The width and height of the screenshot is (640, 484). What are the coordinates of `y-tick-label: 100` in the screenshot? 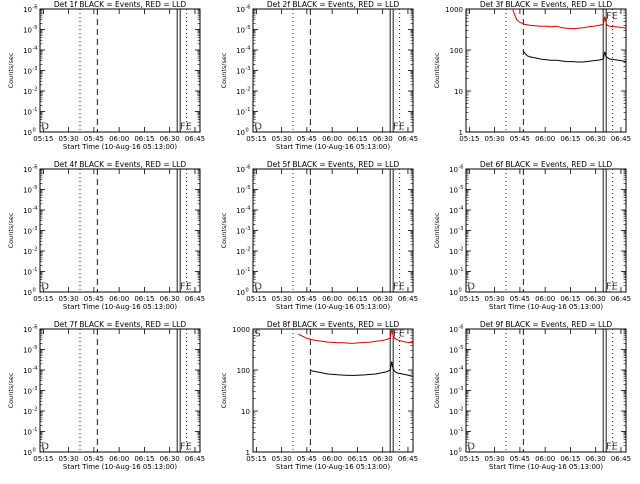 It's located at (456, 51).